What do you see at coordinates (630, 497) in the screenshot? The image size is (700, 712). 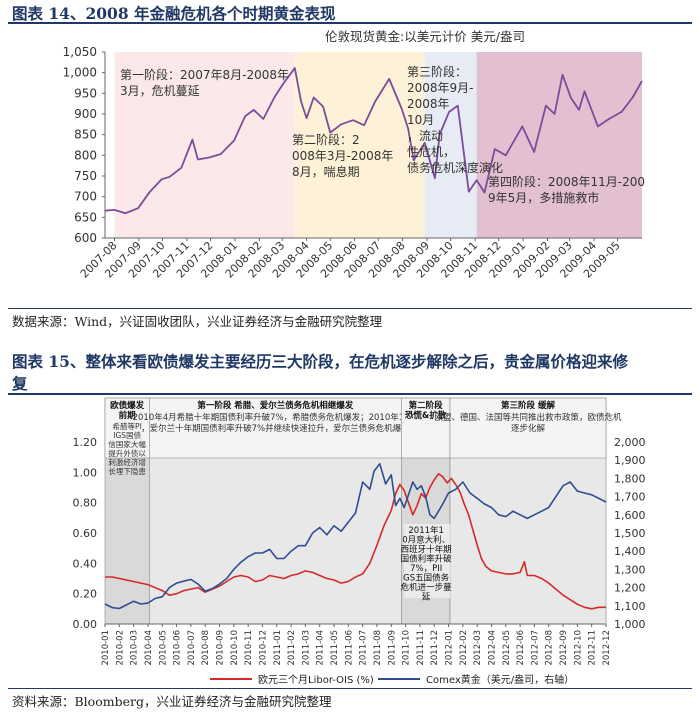 I see `y-right-tick-label: 1,700` at bounding box center [630, 497].